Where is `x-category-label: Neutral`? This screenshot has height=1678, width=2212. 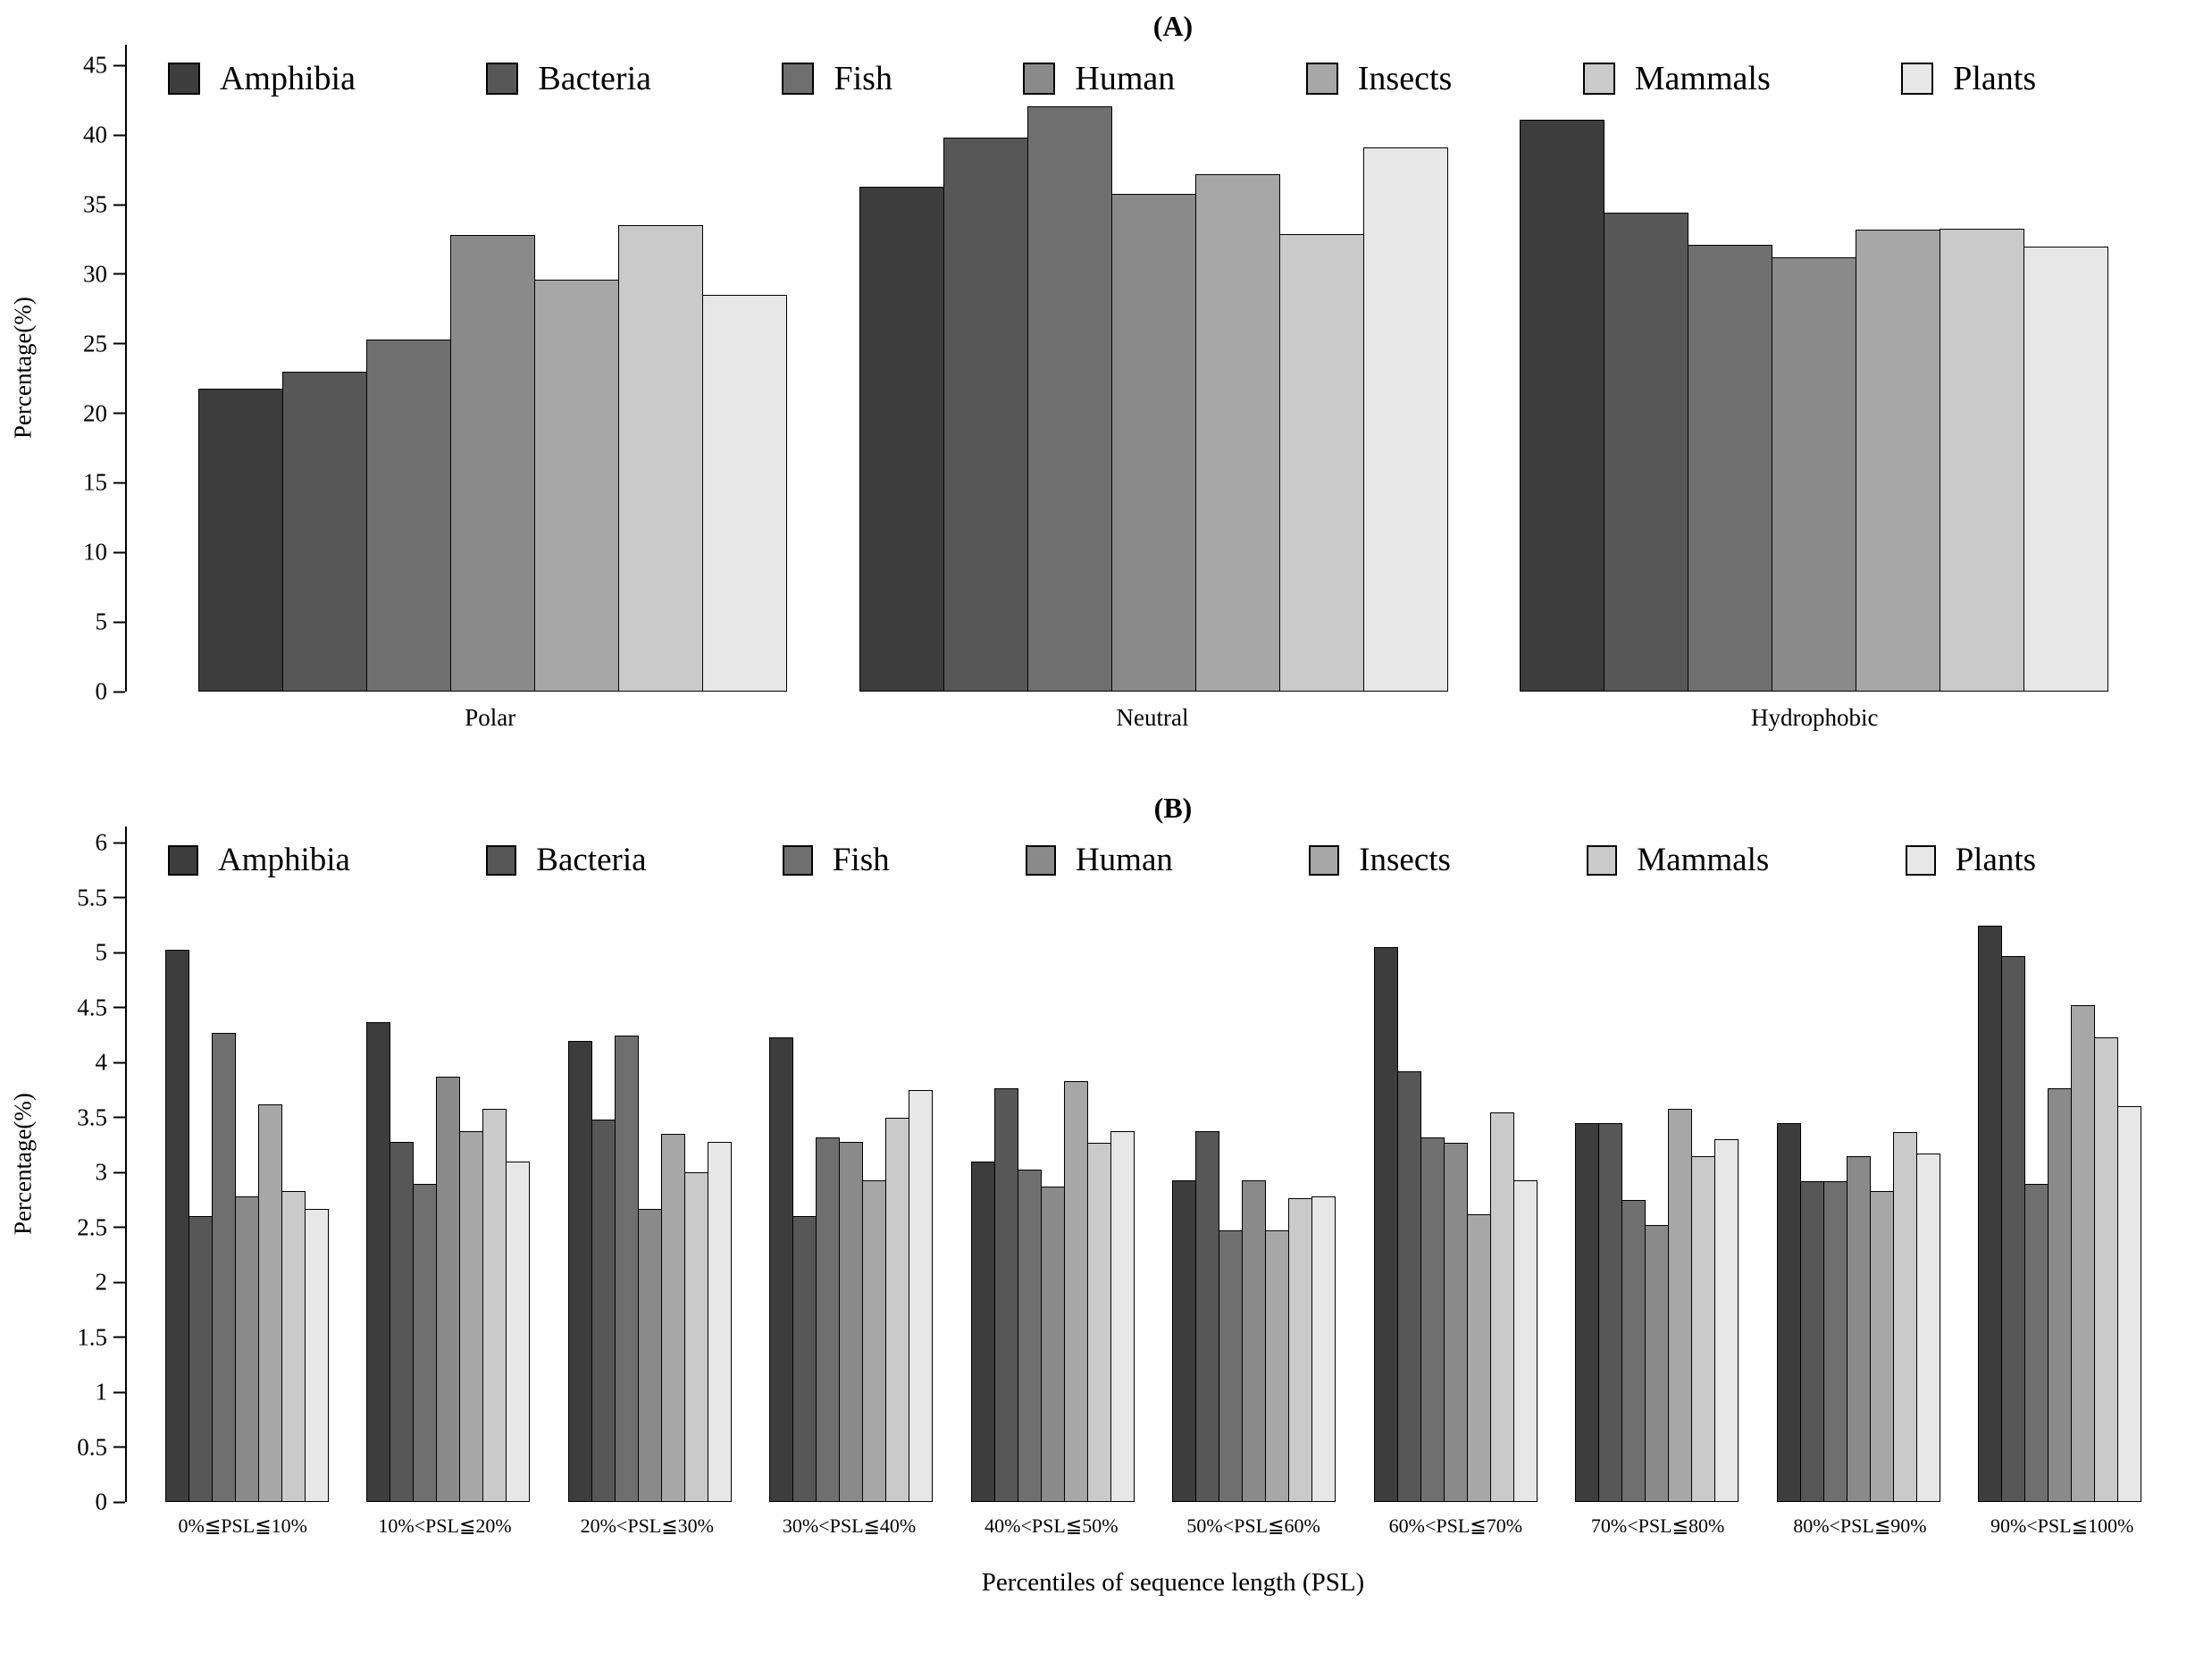
x-category-label: Neutral is located at coordinates (1153, 717).